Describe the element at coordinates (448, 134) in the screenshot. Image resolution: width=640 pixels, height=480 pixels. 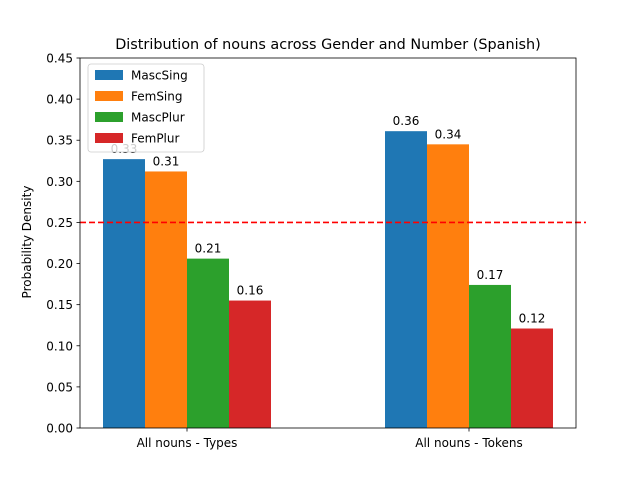
I see `data-label: 0.34` at that location.